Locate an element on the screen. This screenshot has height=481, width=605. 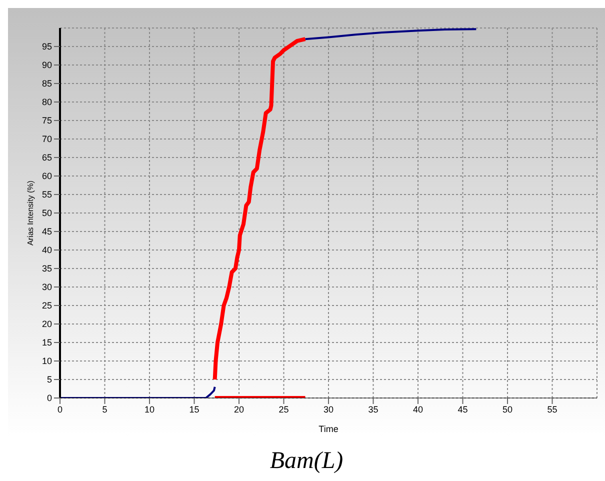
y-axis-title: Arias Intensity (%) is located at coordinates (30, 213).